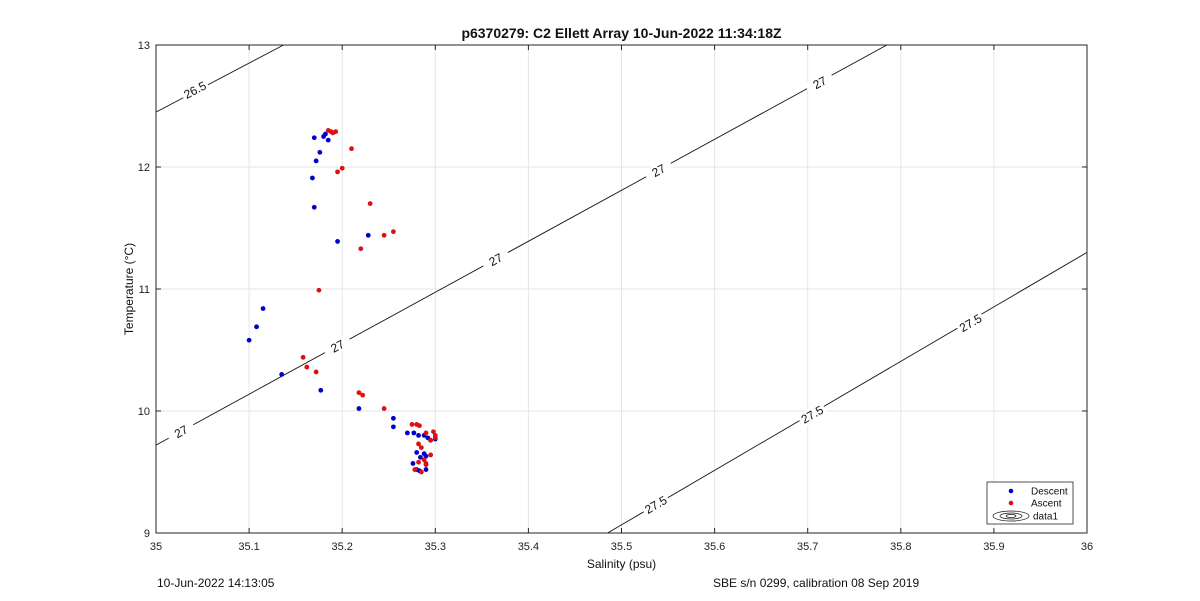 This screenshot has height=601, width=1200. I want to click on x-axis-label: Salinity (psu), so click(621, 564).